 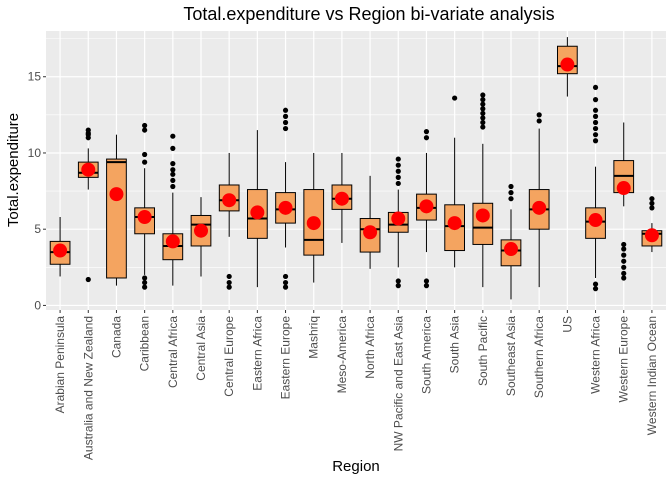 I want to click on y-tick-label: 15, so click(x=35, y=77).